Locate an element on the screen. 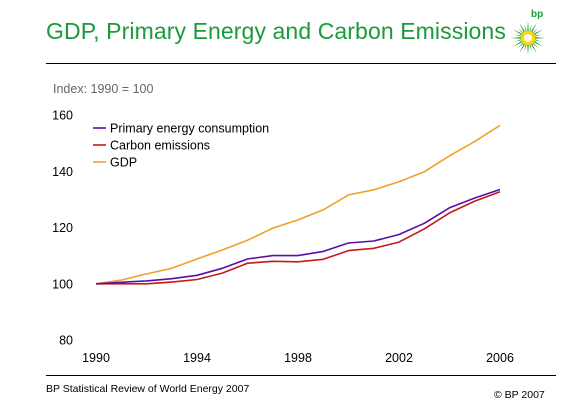 The height and width of the screenshot is (410, 580). x-tick-label: 1998 is located at coordinates (298, 358).